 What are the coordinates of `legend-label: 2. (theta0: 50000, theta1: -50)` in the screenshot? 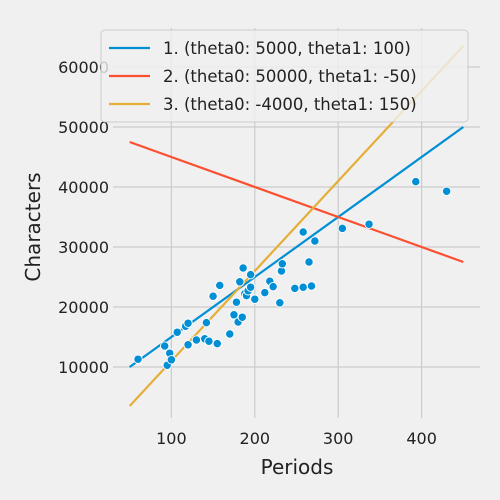 It's located at (290, 76).